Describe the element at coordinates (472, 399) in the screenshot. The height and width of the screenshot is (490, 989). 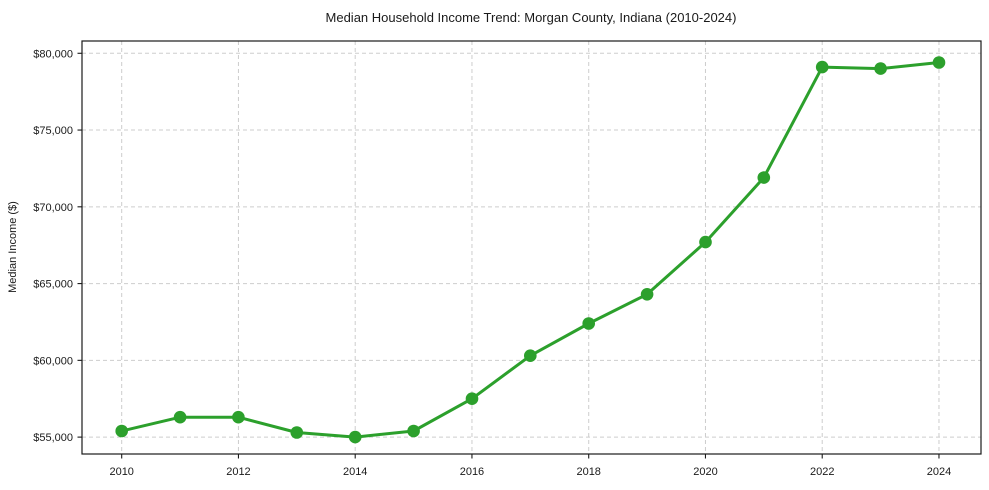
I see `data-point-2016` at that location.